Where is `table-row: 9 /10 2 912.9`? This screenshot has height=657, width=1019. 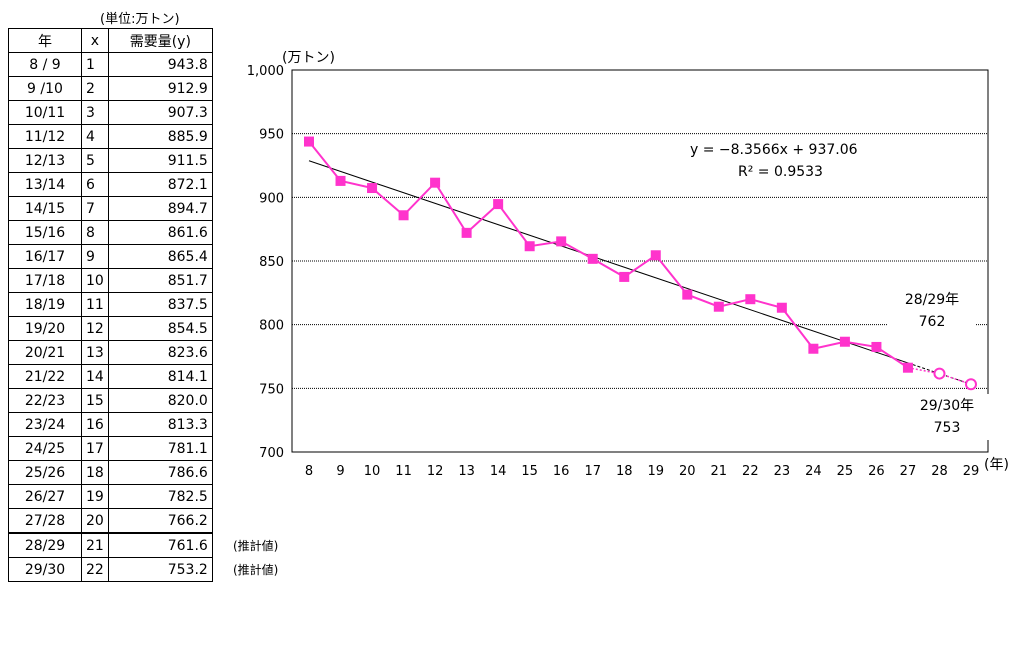
table-row: 9 /10 2 912.9 is located at coordinates (110, 88).